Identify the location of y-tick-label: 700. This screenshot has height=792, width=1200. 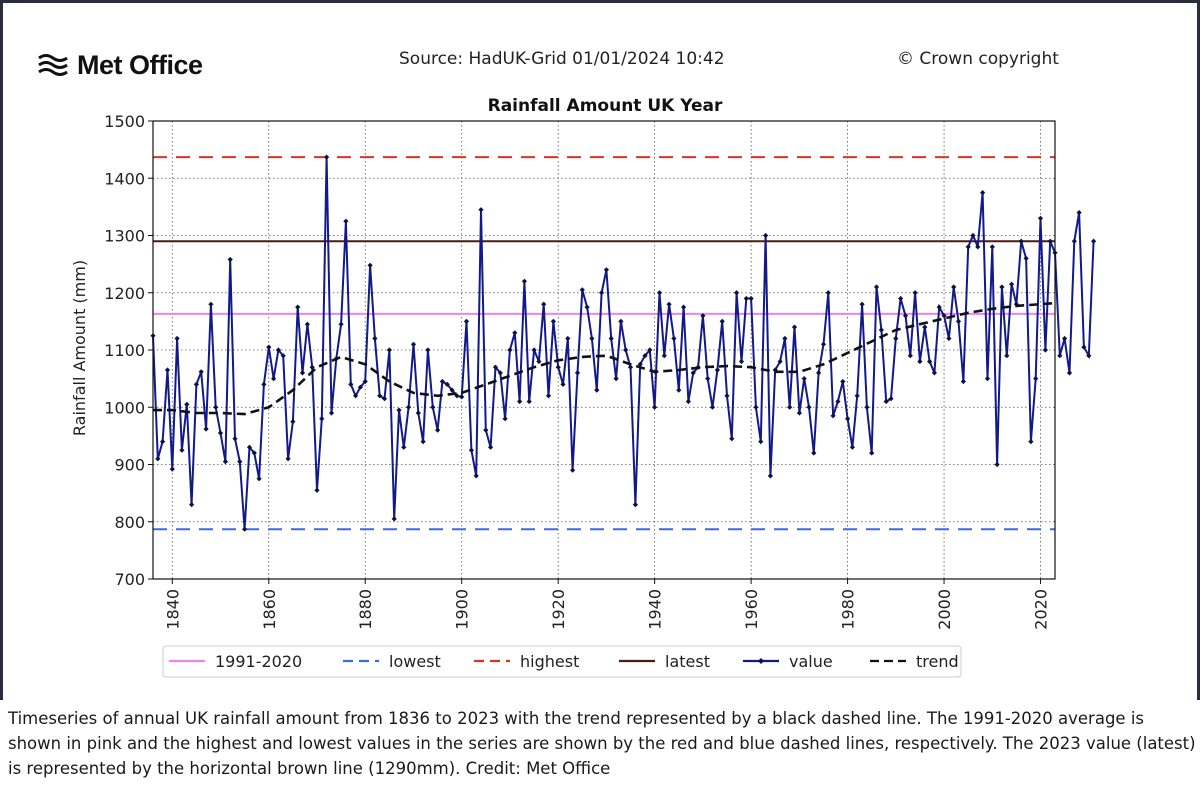
(129, 579).